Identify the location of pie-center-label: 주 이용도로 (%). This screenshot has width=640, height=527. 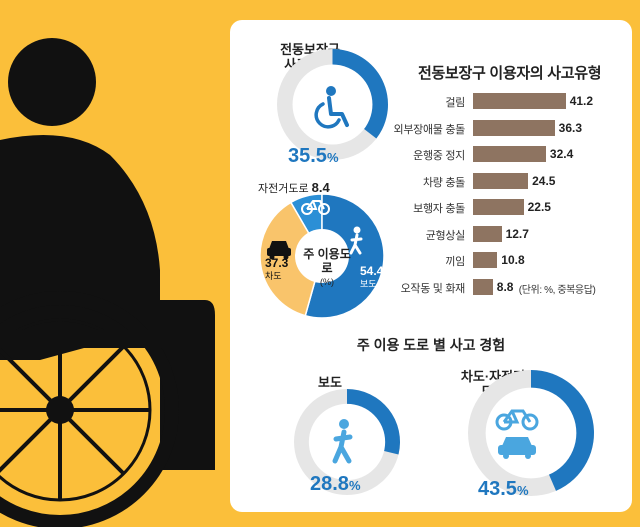
(327, 267).